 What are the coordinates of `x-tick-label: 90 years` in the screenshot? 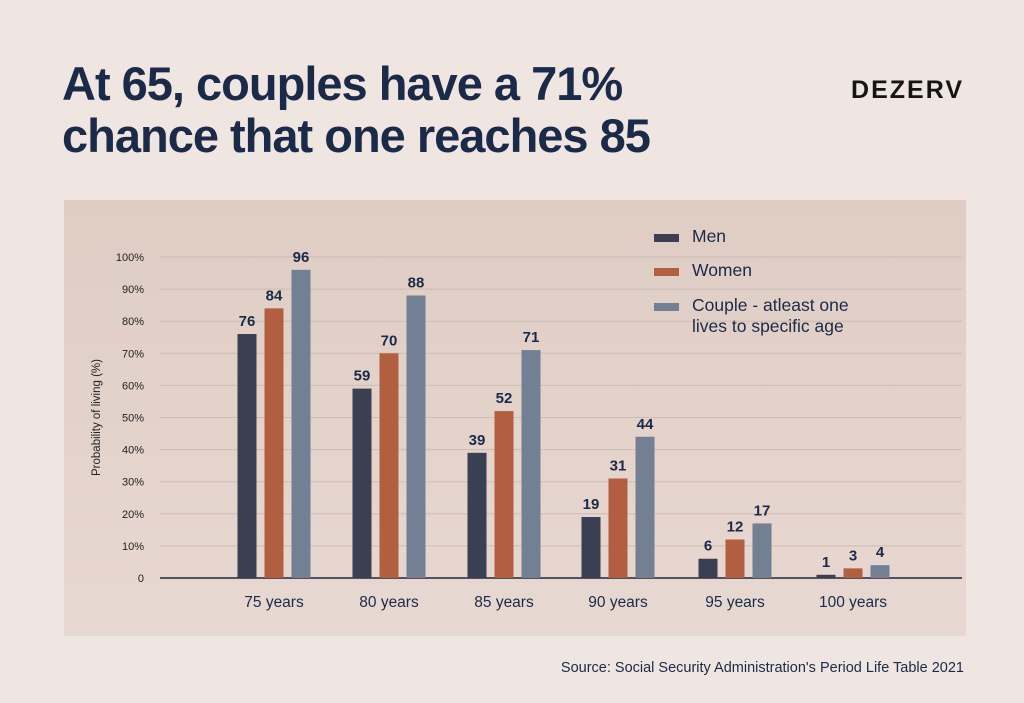 It's located at (618, 602).